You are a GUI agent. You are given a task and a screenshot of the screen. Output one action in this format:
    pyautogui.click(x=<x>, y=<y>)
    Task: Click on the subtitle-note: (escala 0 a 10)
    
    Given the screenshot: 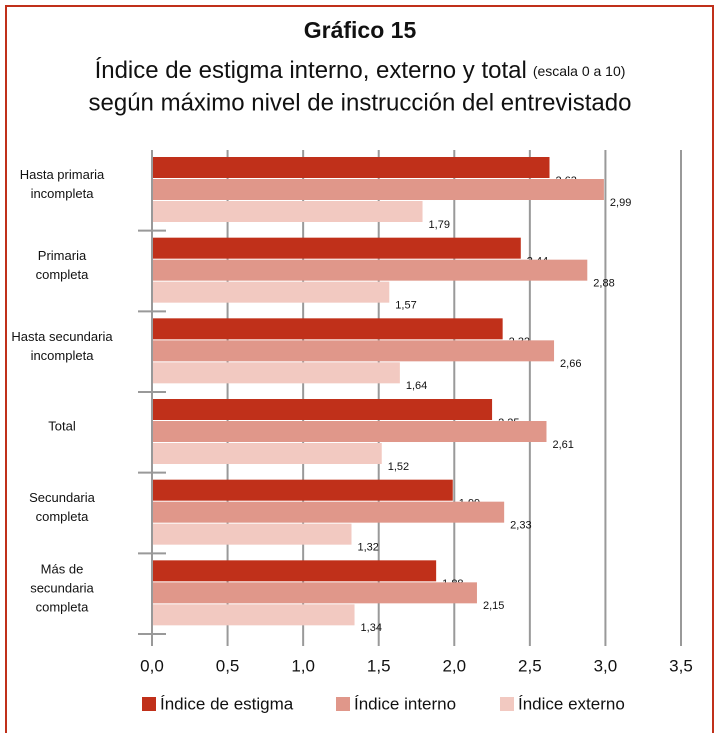 What is the action you would take?
    pyautogui.click(x=579, y=71)
    